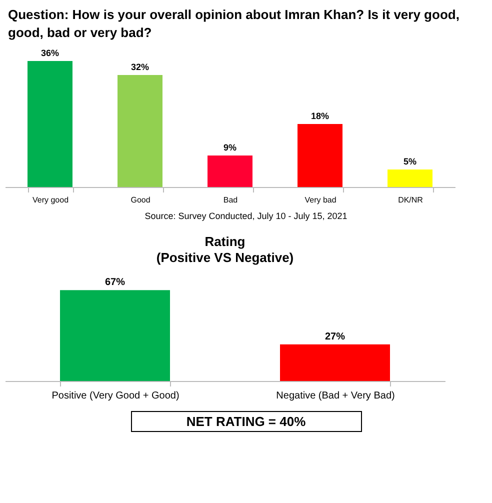 This screenshot has width=492, height=503. Describe the element at coordinates (115, 282) in the screenshot. I see `data-label: 67%` at that location.